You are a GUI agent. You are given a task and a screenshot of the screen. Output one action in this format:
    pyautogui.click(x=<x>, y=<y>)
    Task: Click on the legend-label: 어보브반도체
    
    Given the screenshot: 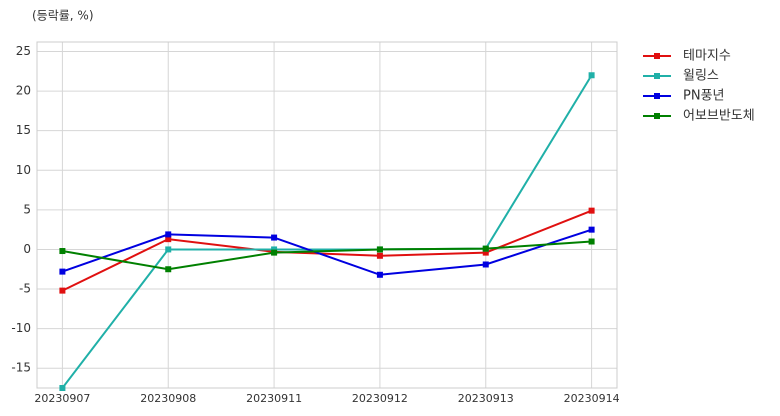 What is the action you would take?
    pyautogui.click(x=719, y=116)
    